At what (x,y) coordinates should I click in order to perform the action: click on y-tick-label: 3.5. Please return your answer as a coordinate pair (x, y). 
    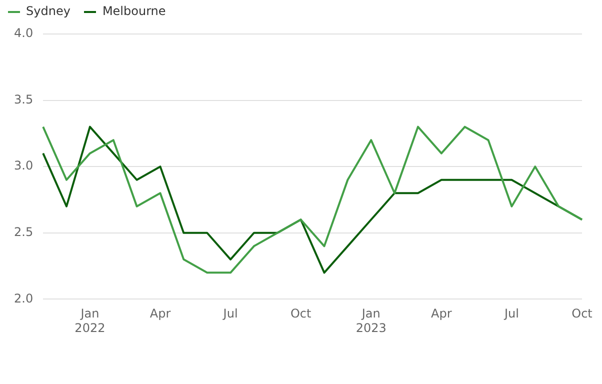
    Looking at the image, I should click on (24, 99).